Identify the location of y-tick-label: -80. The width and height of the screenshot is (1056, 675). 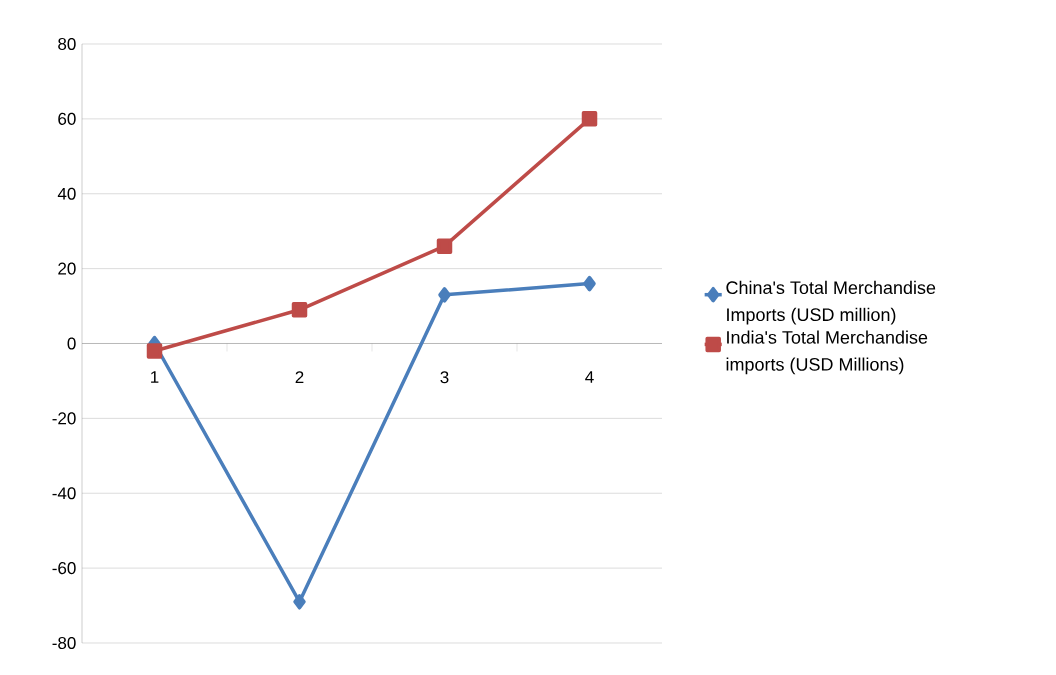
(64, 643).